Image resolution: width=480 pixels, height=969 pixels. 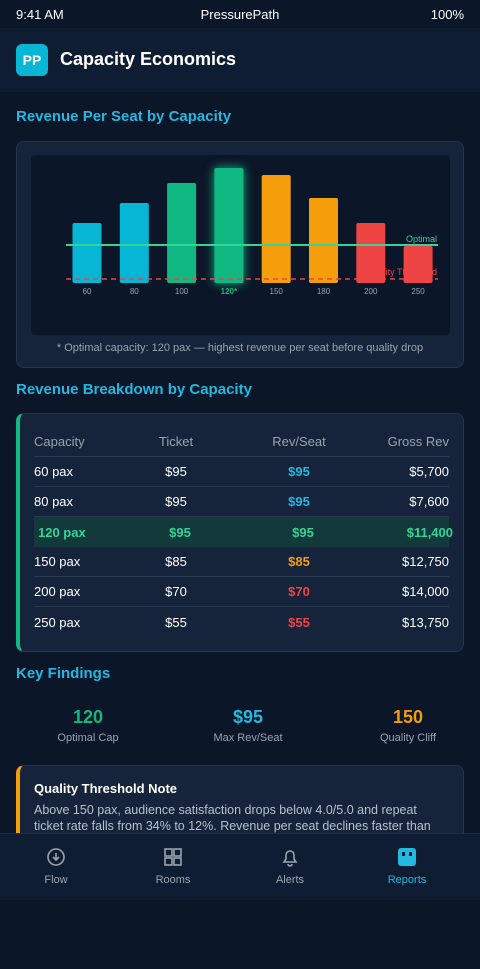 What do you see at coordinates (57, 561) in the screenshot?
I see `cell: 150 pax` at bounding box center [57, 561].